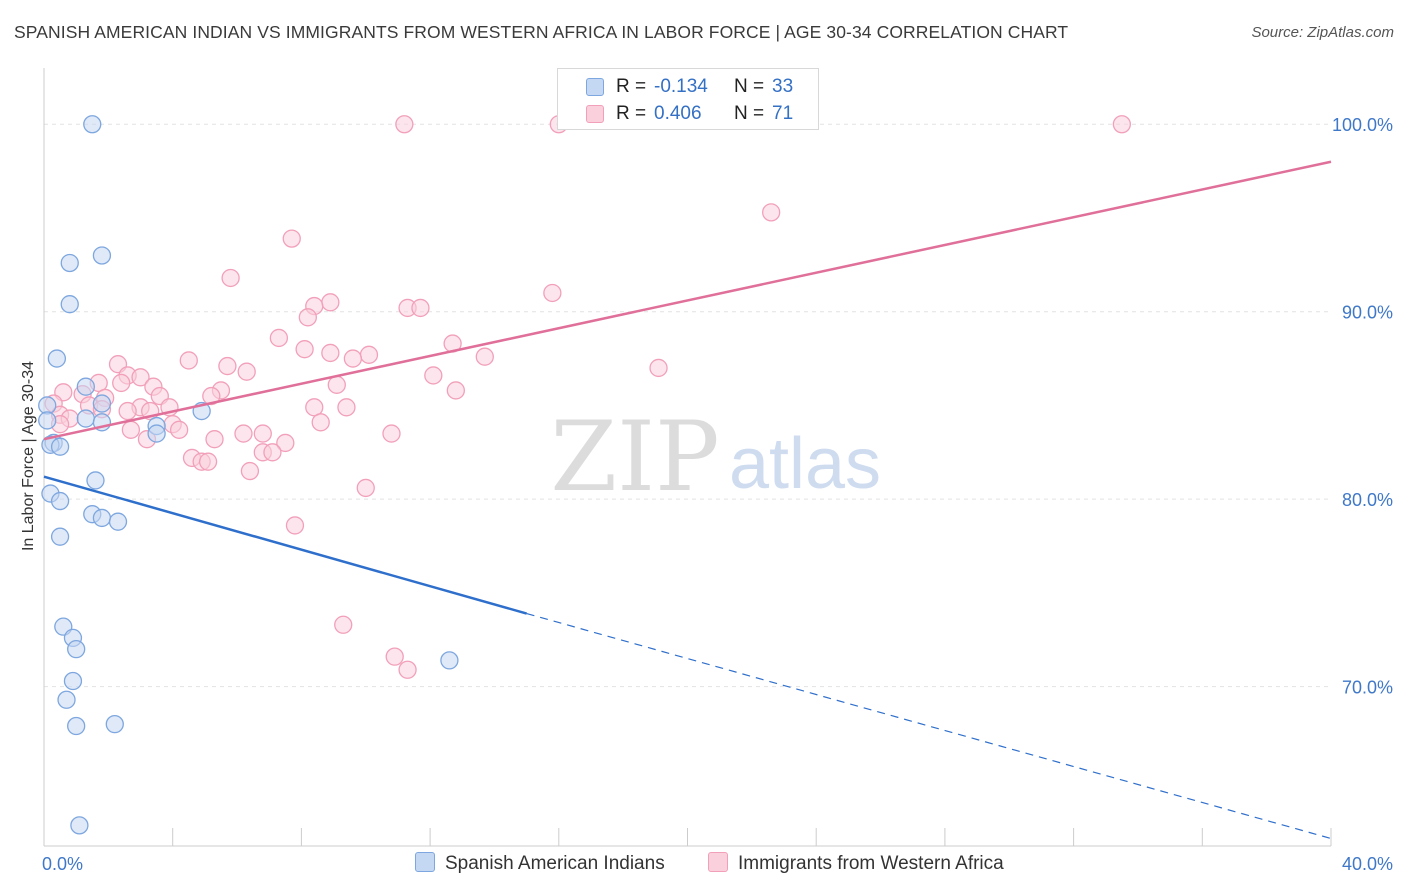 The width and height of the screenshot is (1406, 892). Describe the element at coordinates (805, 464) in the screenshot. I see `watermark-atlas: atlas` at that location.